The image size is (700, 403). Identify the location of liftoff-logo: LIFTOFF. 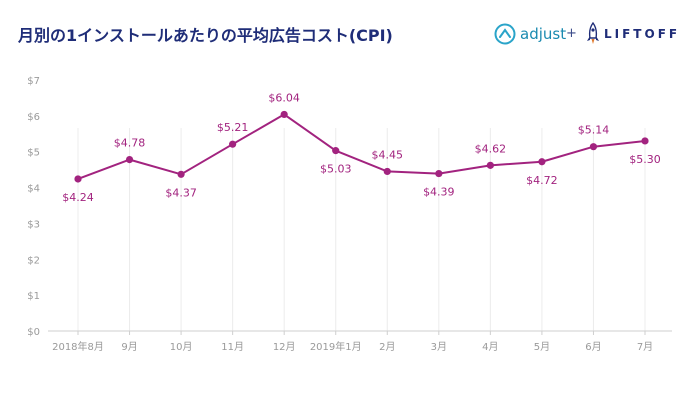
(633, 34).